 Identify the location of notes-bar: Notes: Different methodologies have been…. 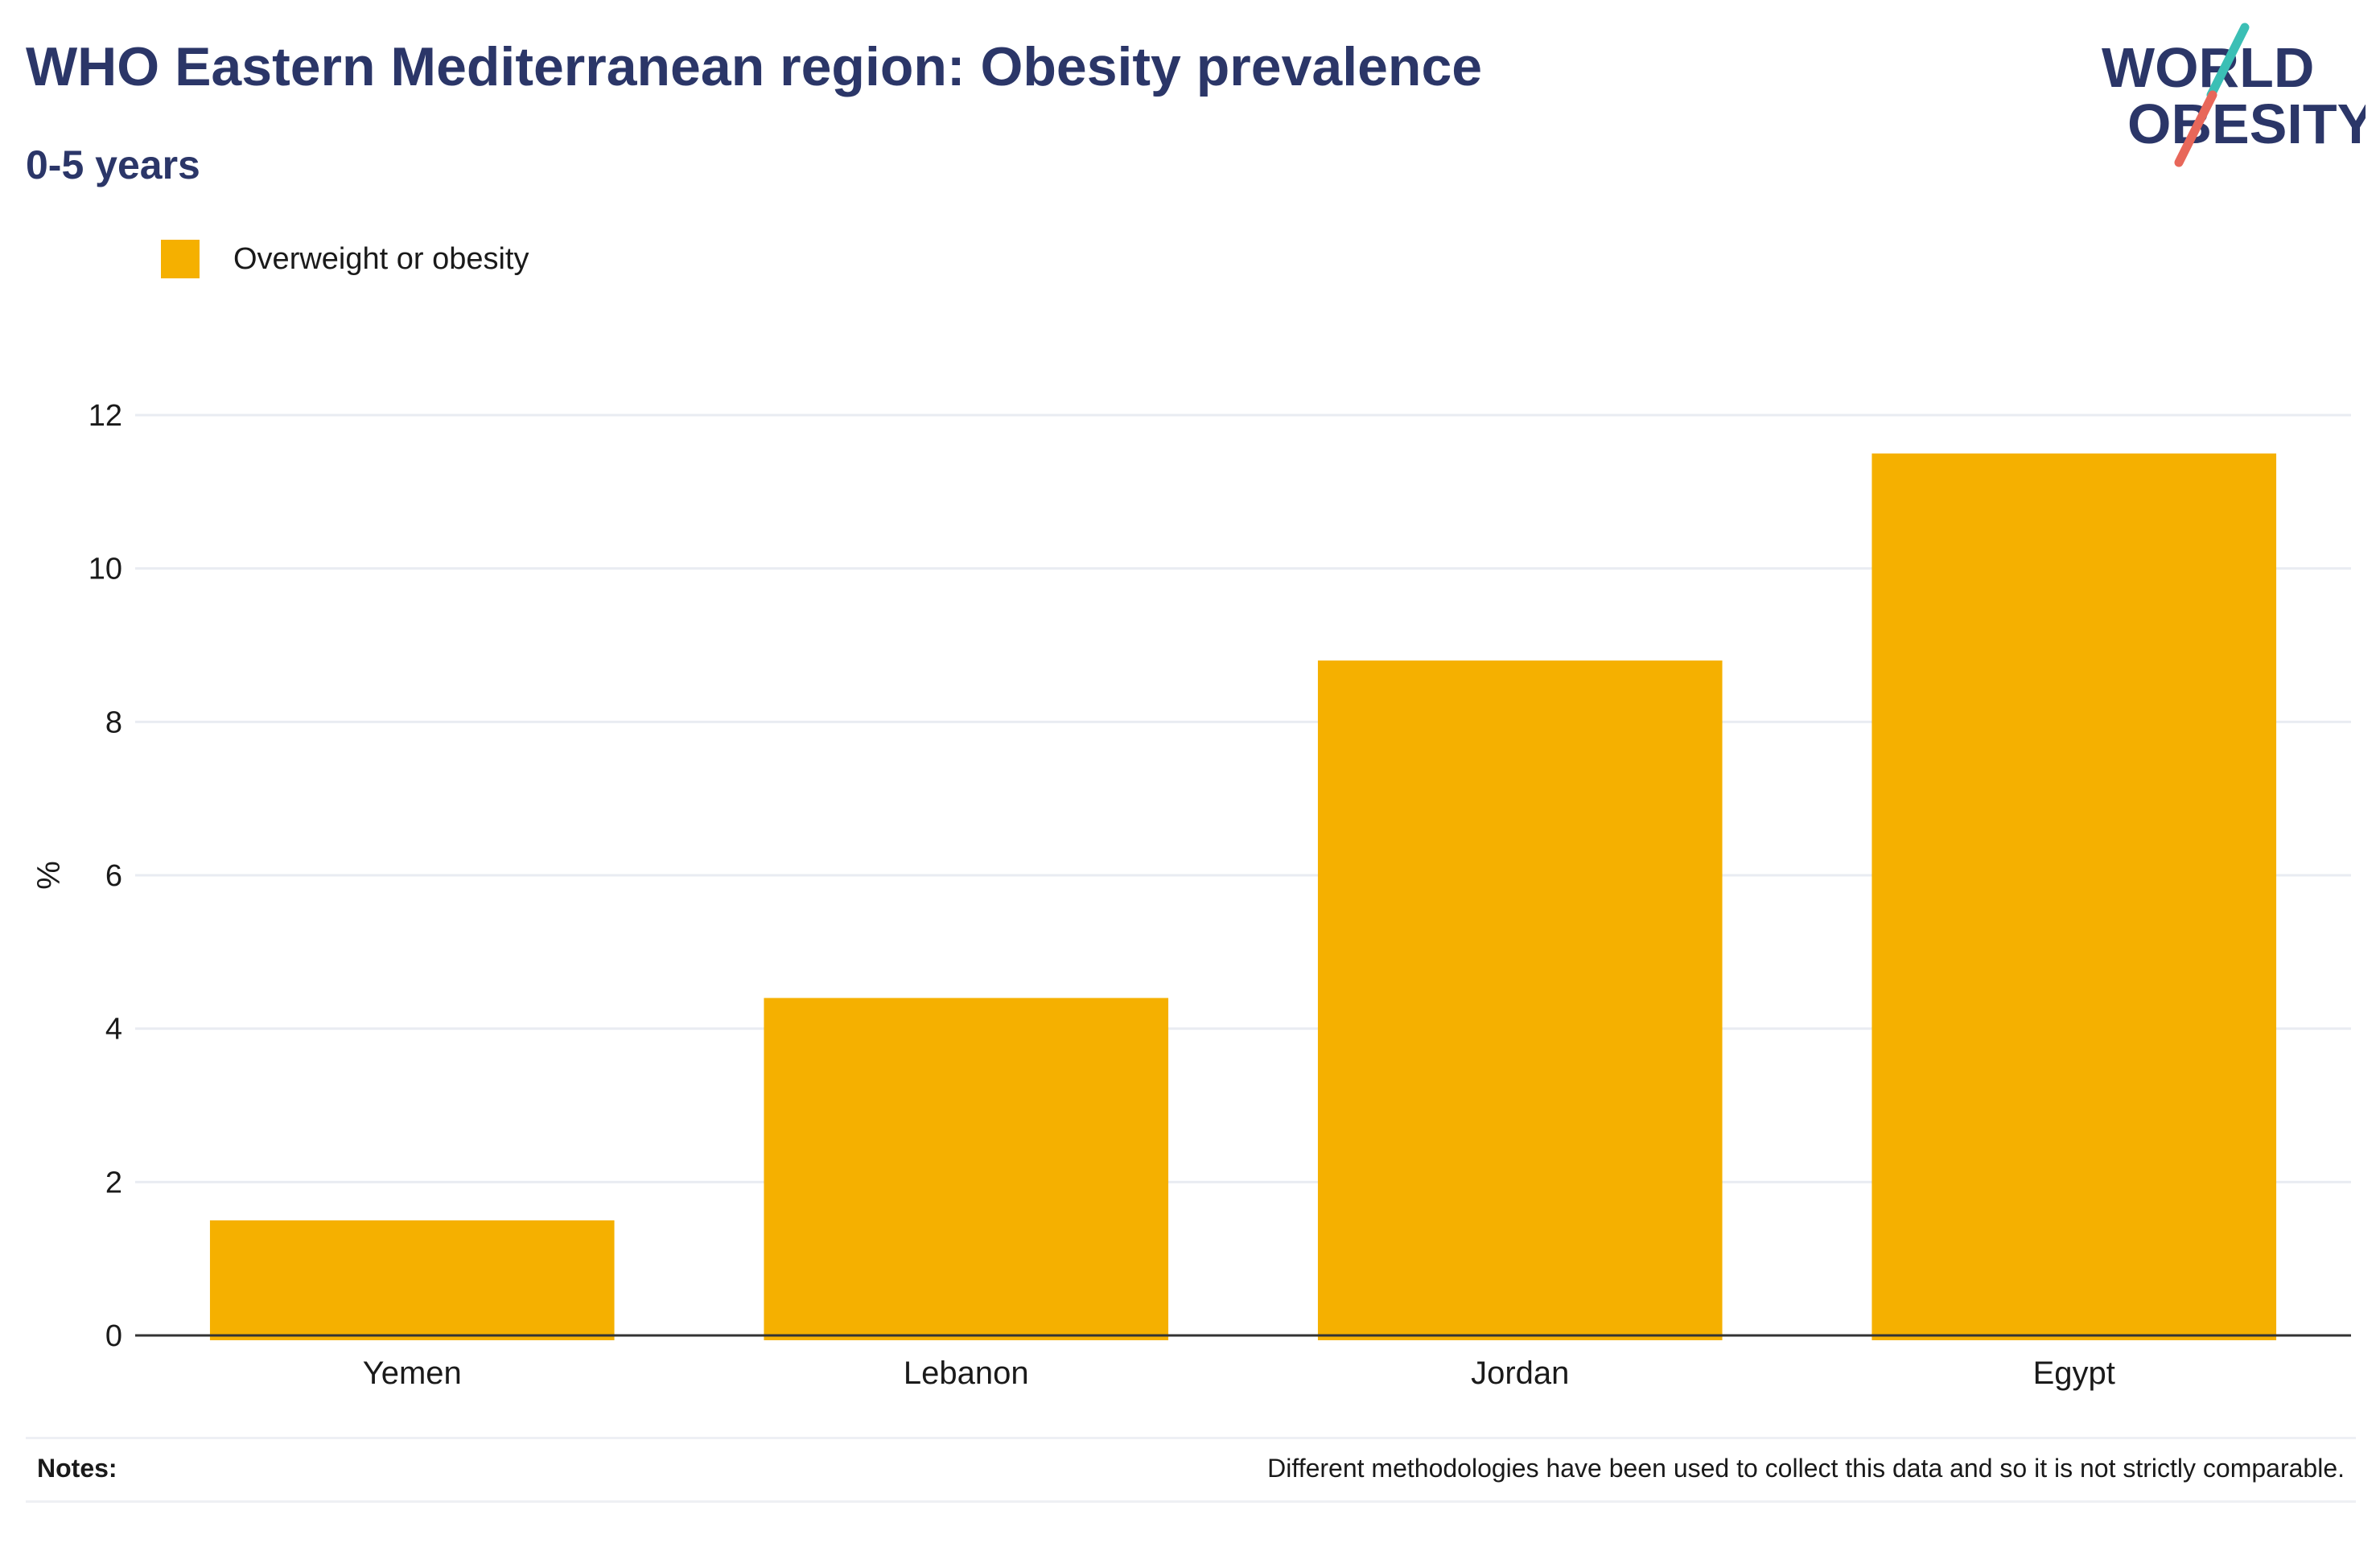
(1191, 1470).